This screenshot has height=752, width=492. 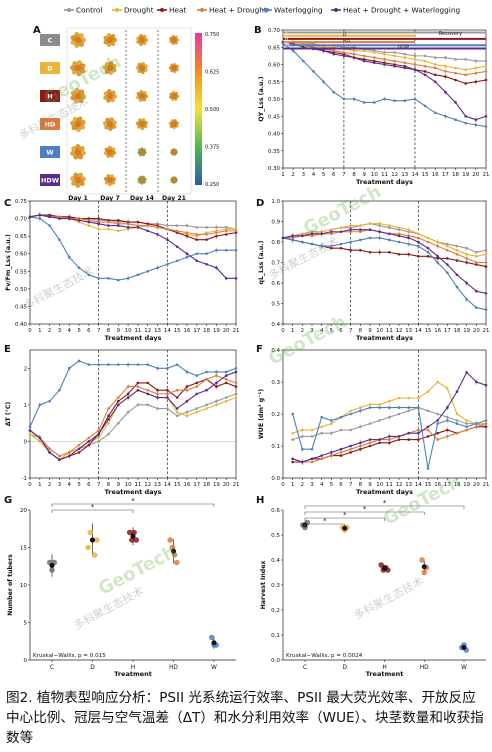 What do you see at coordinates (147, 485) in the screenshot?
I see `x-tick-label: 12` at bounding box center [147, 485].